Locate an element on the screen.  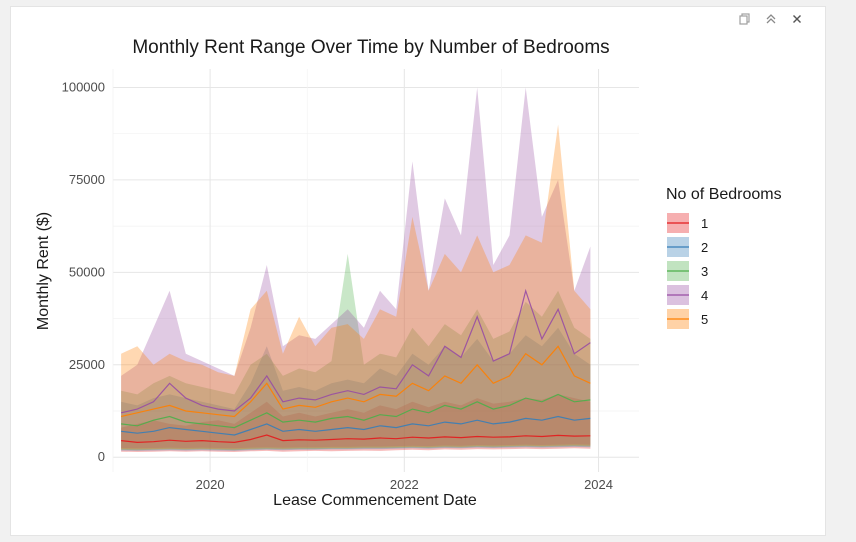
x-axis: 2020 2022 2024 is located at coordinates (404, 484).